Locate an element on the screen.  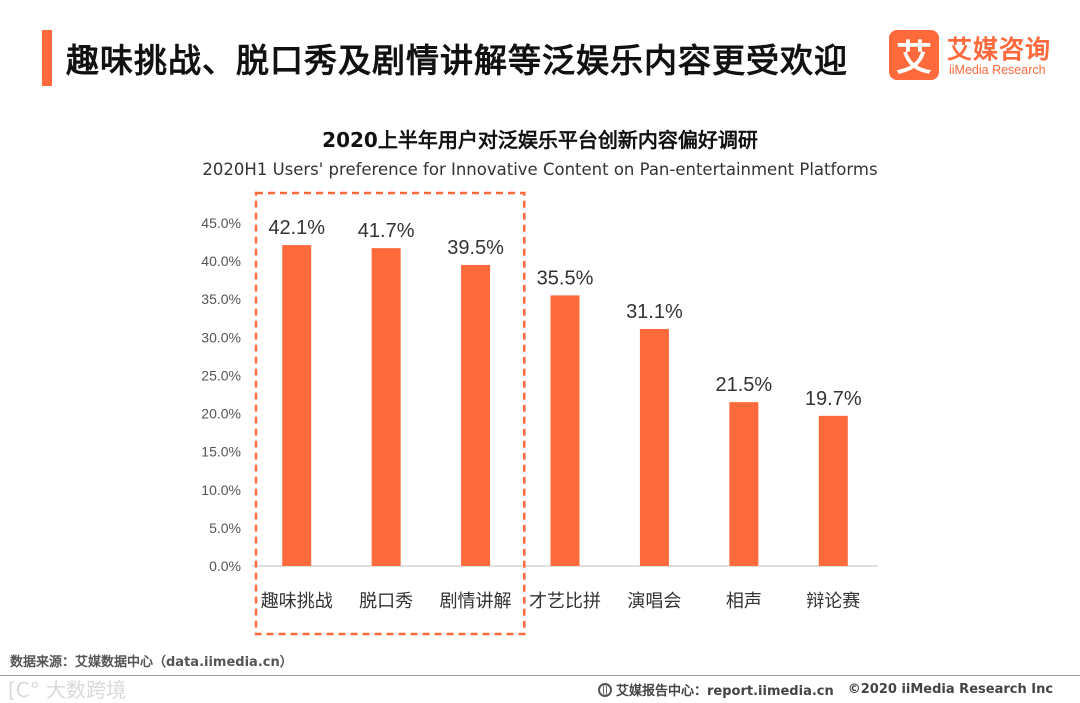
y-tick-label: 30.0% is located at coordinates (221, 337).